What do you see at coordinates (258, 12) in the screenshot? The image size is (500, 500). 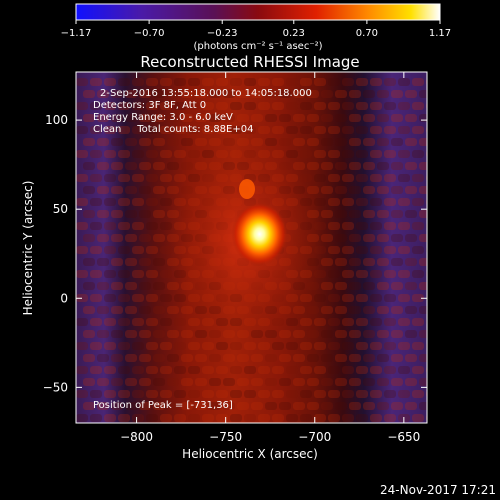 I see `colorbar` at bounding box center [258, 12].